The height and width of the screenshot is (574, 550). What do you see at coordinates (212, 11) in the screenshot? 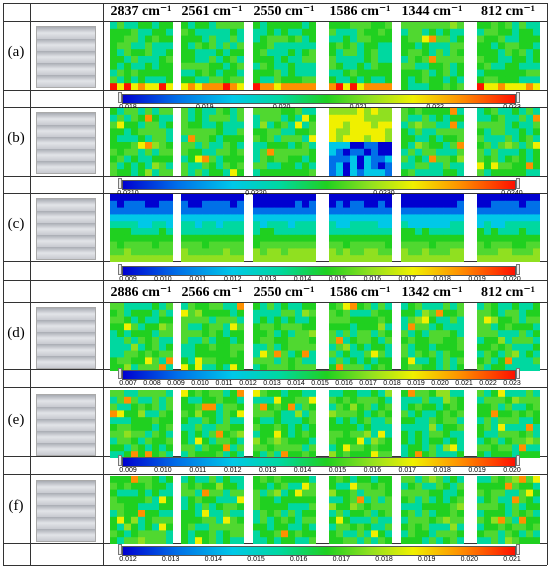
I see `column-header: 2561 cm⁻¹` at bounding box center [212, 11].